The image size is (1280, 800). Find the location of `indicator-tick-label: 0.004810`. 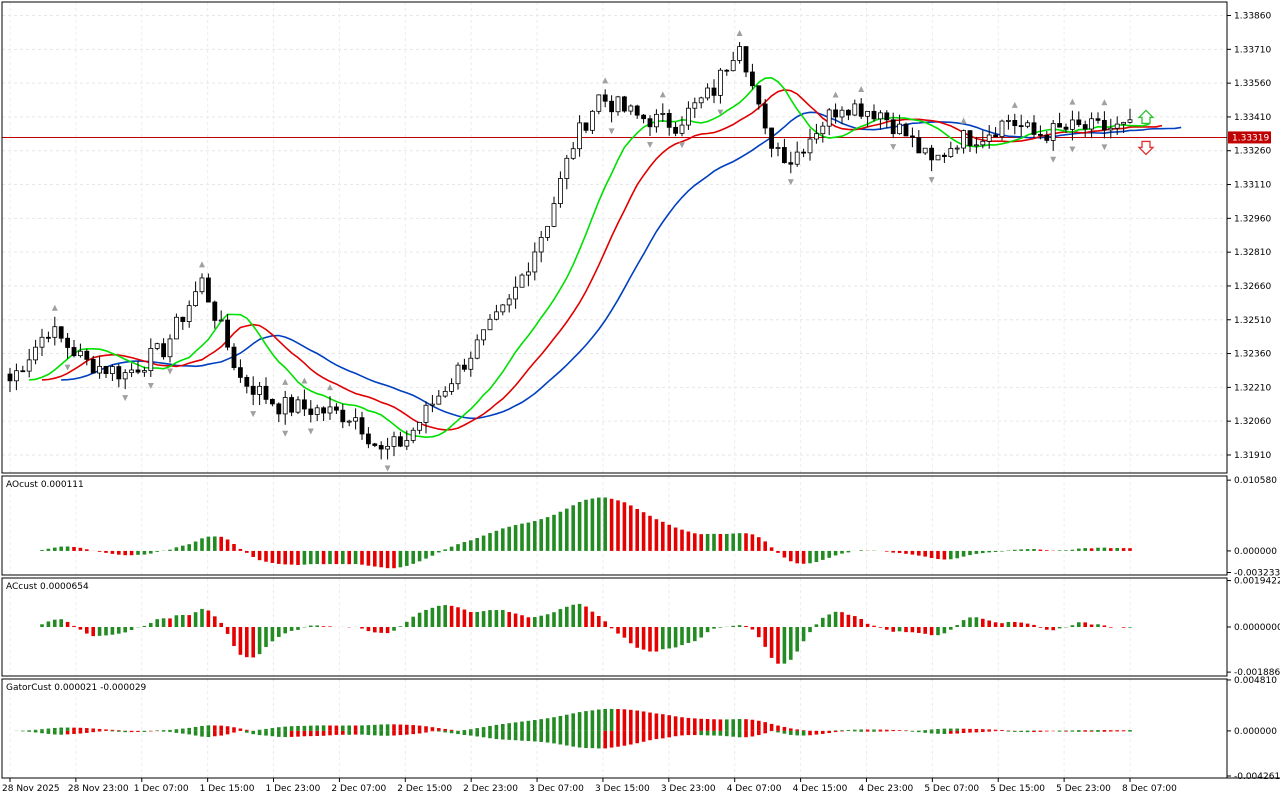

indicator-tick-label: 0.004810 is located at coordinates (1255, 681).